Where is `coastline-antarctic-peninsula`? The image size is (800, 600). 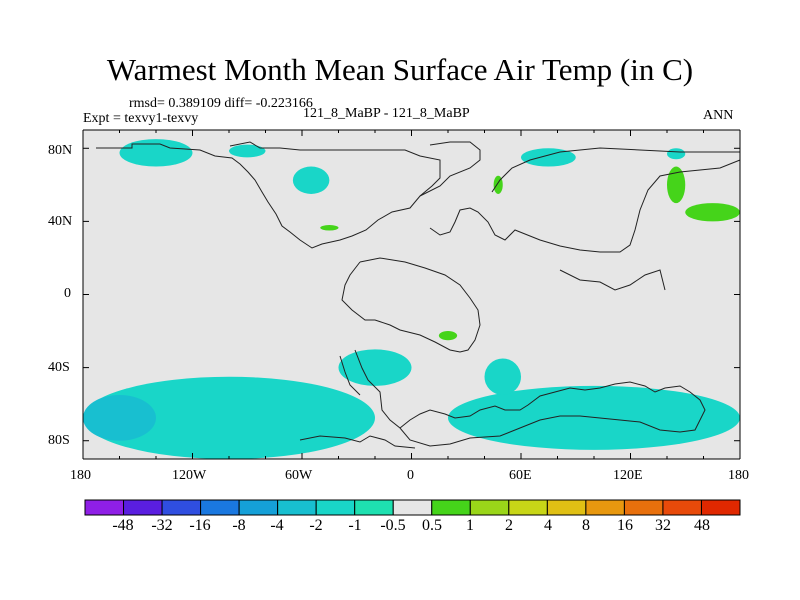
coastline-antarctic-peninsula is located at coordinates (530, 398).